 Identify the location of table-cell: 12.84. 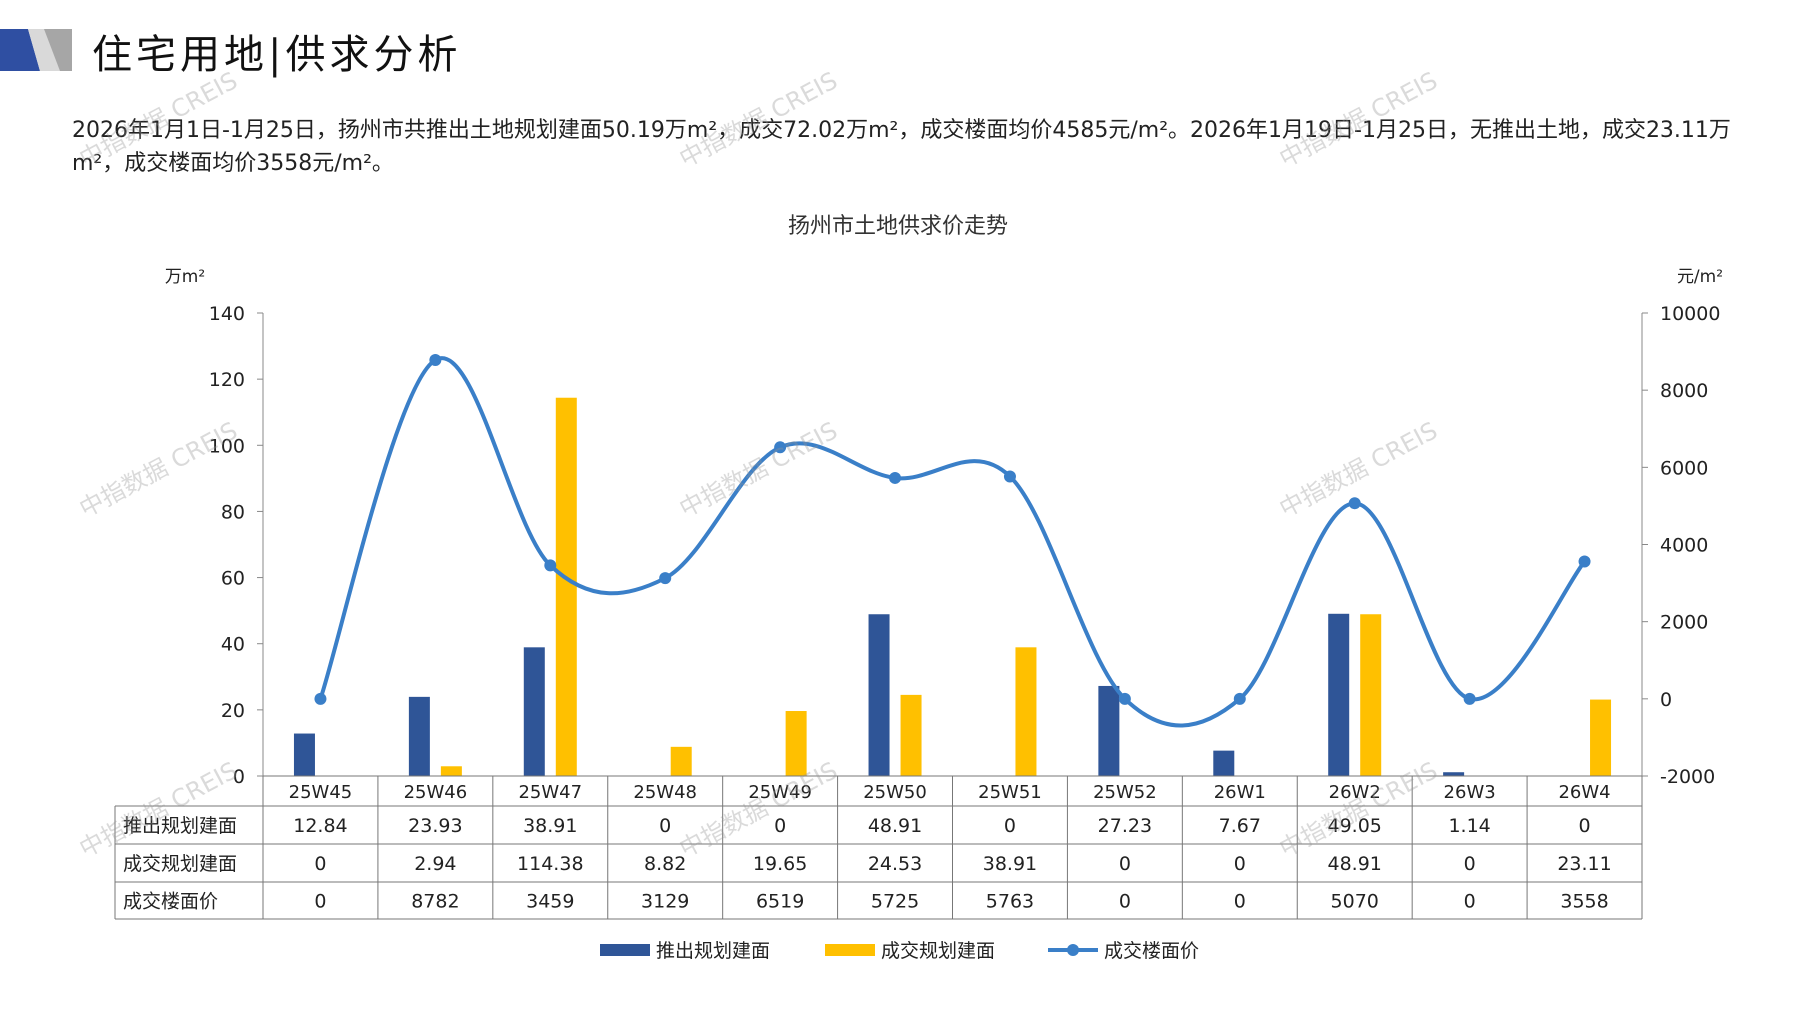
(320, 826).